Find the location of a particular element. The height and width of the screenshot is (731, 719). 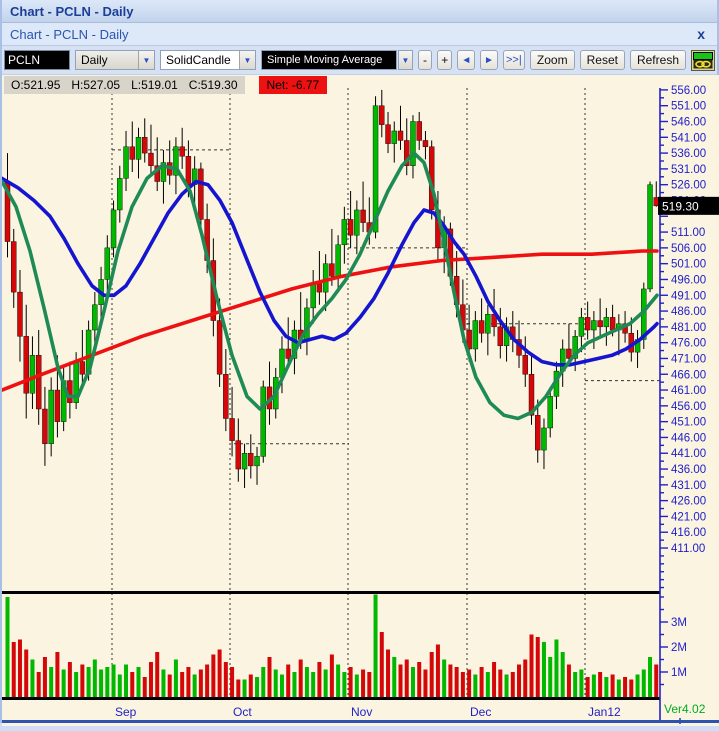

close-value: C:519.30 is located at coordinates (213, 85).